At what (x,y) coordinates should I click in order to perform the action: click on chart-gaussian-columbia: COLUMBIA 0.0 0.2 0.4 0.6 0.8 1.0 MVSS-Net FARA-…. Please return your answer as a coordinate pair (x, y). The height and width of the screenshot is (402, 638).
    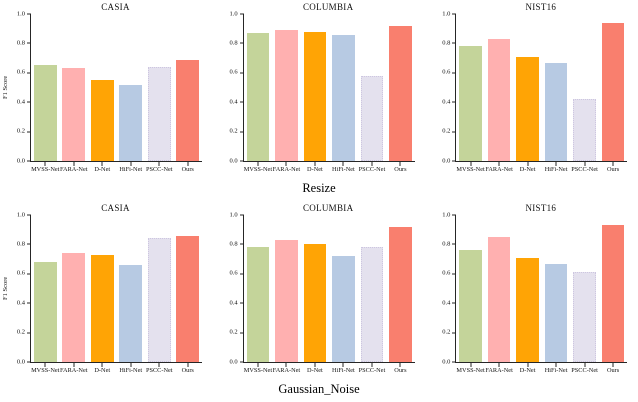
    Looking at the image, I should click on (319, 290).